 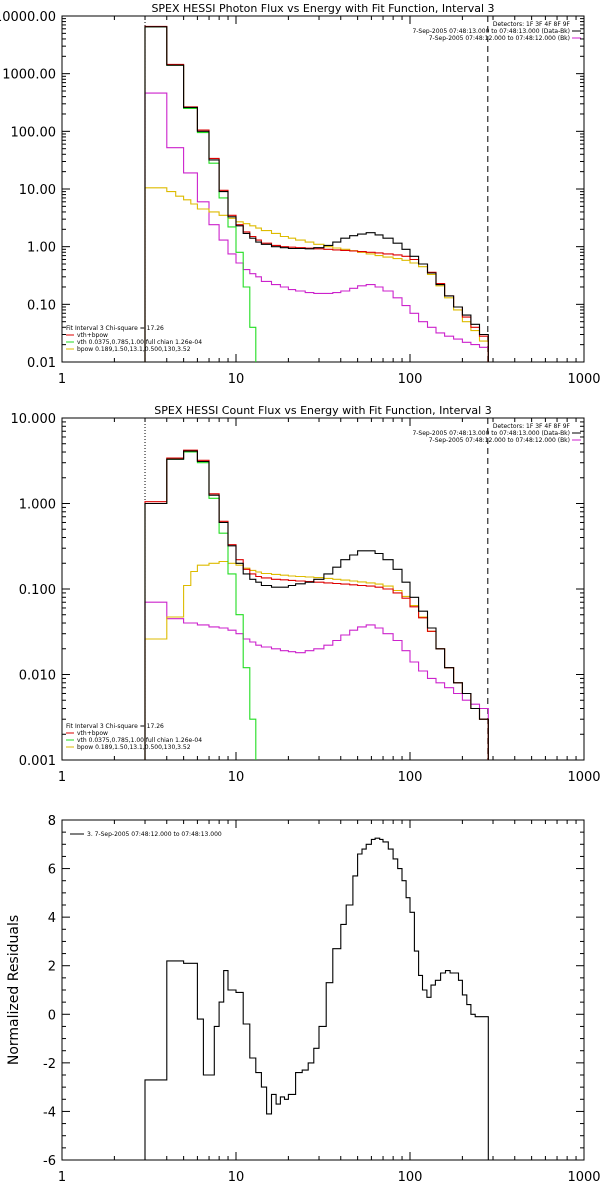 I want to click on series-bk, so click(x=316, y=227).